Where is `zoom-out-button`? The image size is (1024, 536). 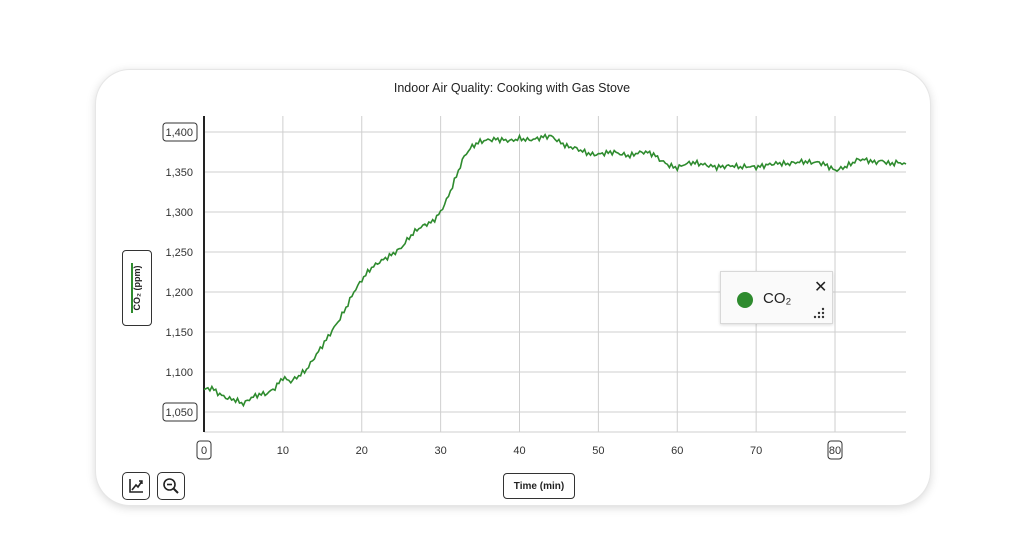 zoom-out-button is located at coordinates (171, 486).